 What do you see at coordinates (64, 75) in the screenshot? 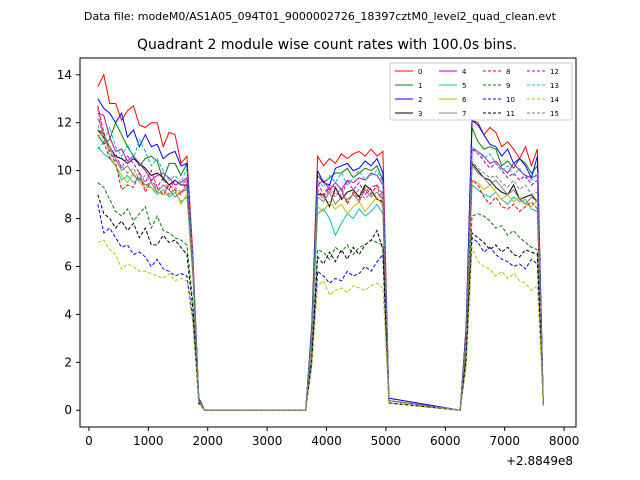
I see `y-tick-label: 14` at bounding box center [64, 75].